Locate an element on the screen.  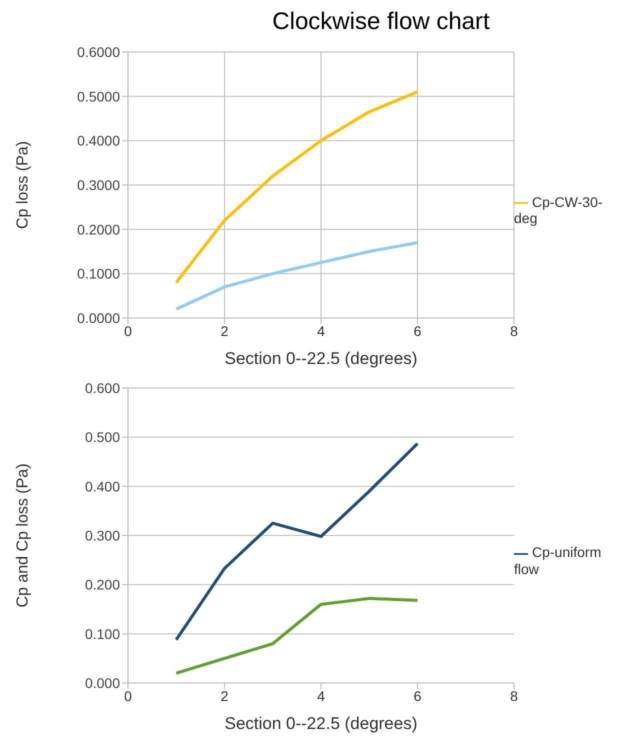
y-axis-title: Cp and Cp loss (Pa) is located at coordinates (23, 535).